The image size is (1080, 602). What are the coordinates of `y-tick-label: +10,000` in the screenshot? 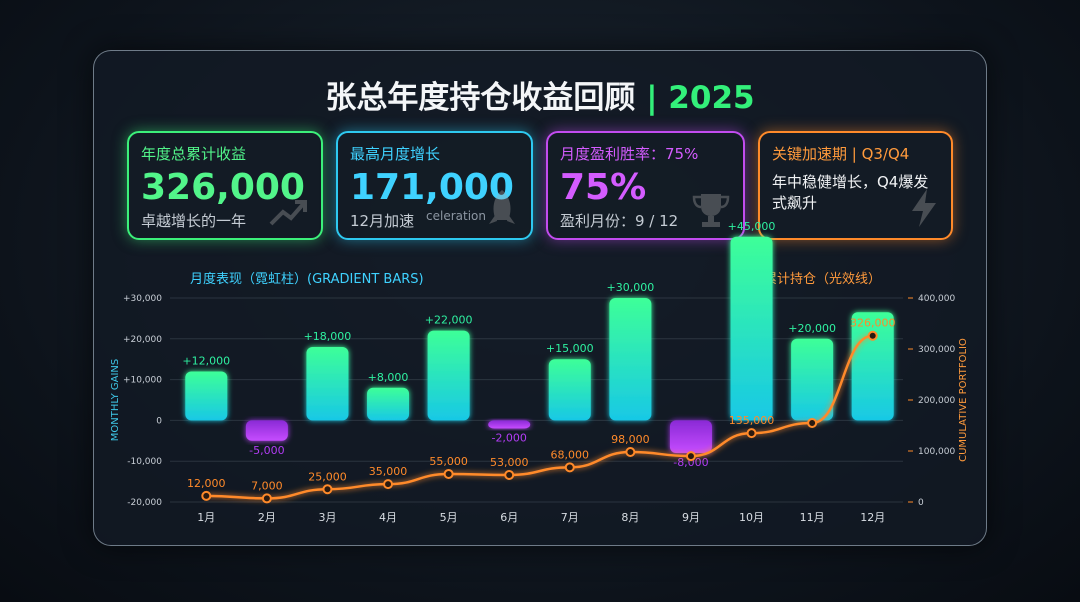 It's located at (142, 381).